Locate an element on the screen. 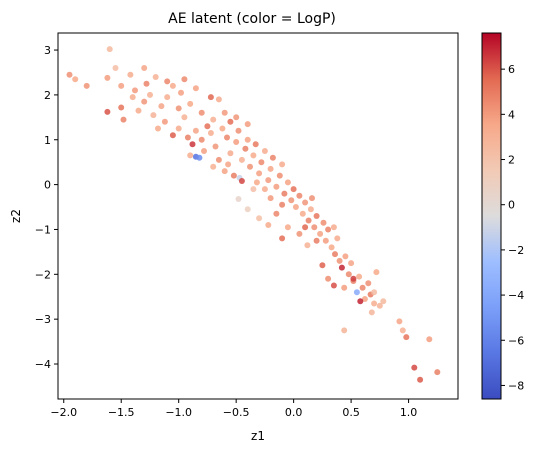 The width and height of the screenshot is (540, 455). y-tick-label: −4 is located at coordinates (43, 364).